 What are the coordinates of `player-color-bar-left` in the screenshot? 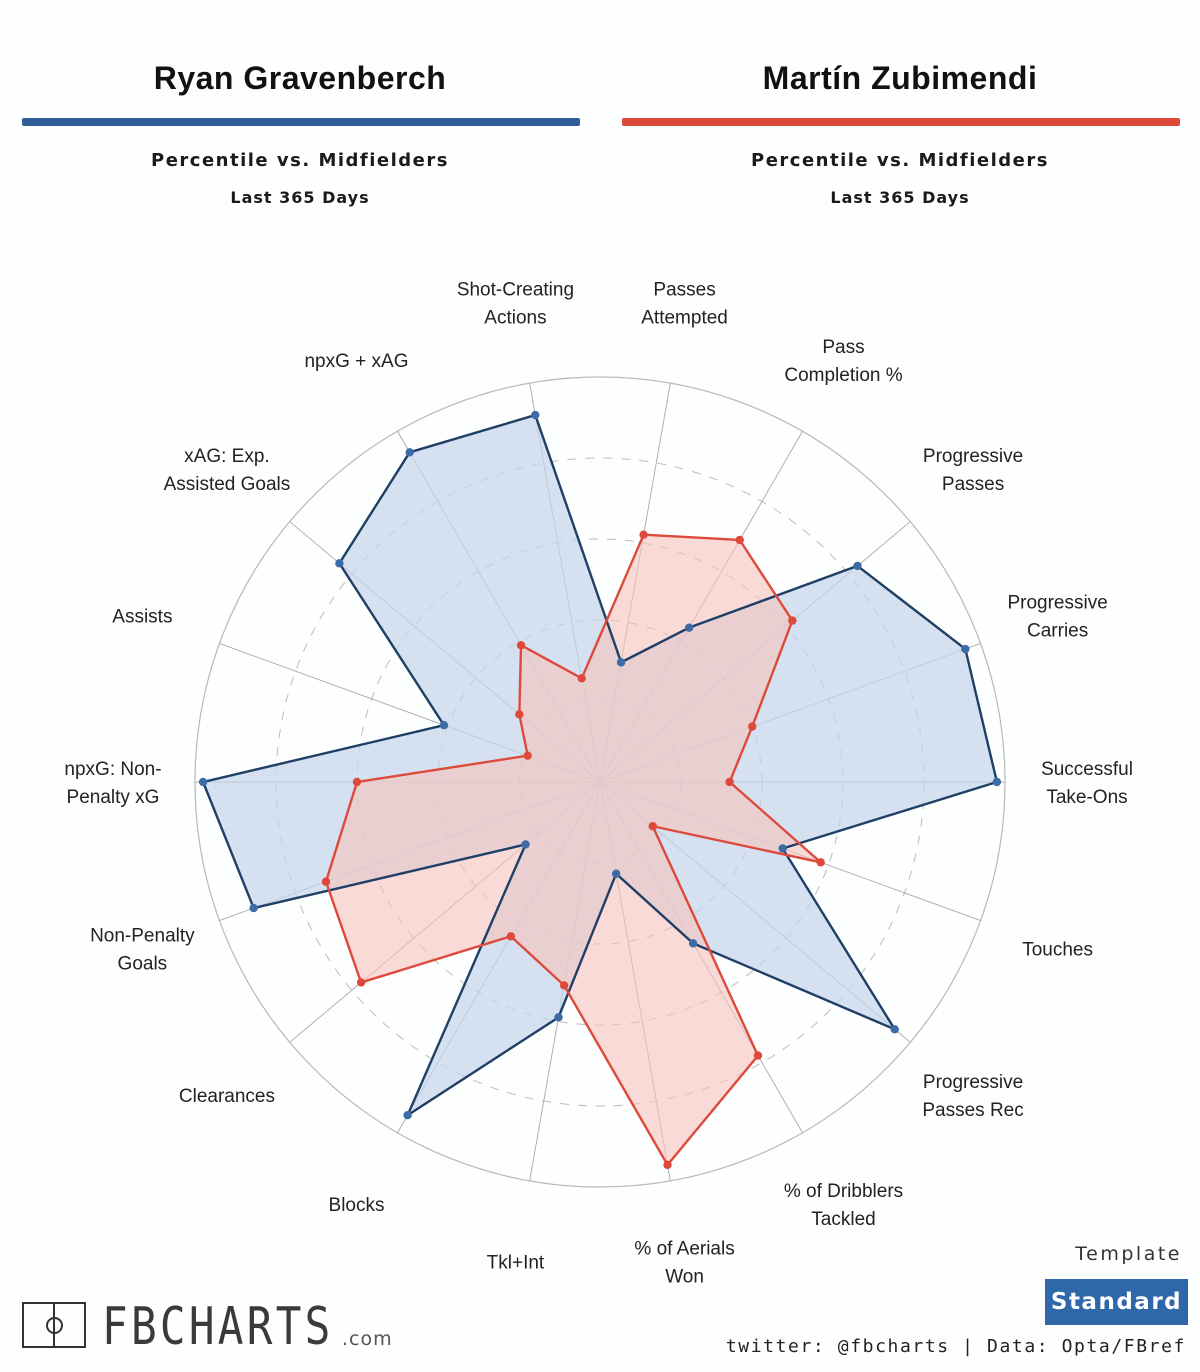 It's located at (301, 122).